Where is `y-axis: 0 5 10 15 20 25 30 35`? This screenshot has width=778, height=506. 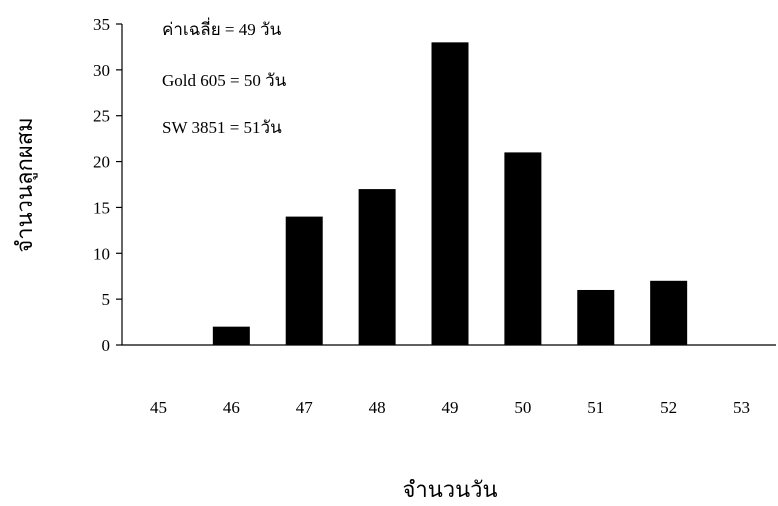 y-axis: 0 5 10 15 20 25 30 35 is located at coordinates (108, 185).